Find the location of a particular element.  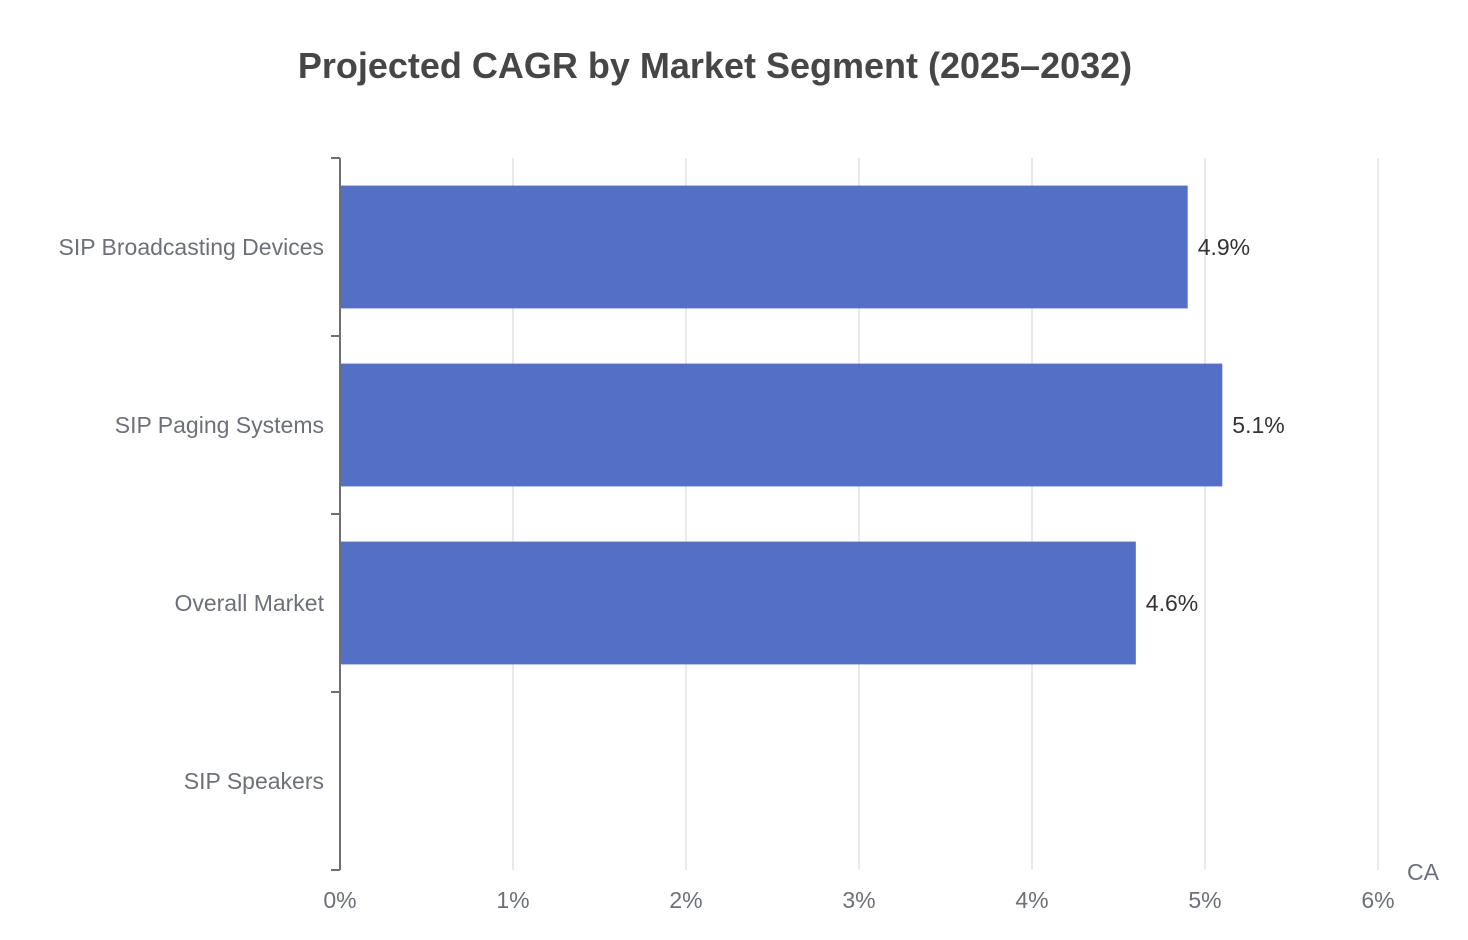

data-label: 5.1% is located at coordinates (1258, 425).